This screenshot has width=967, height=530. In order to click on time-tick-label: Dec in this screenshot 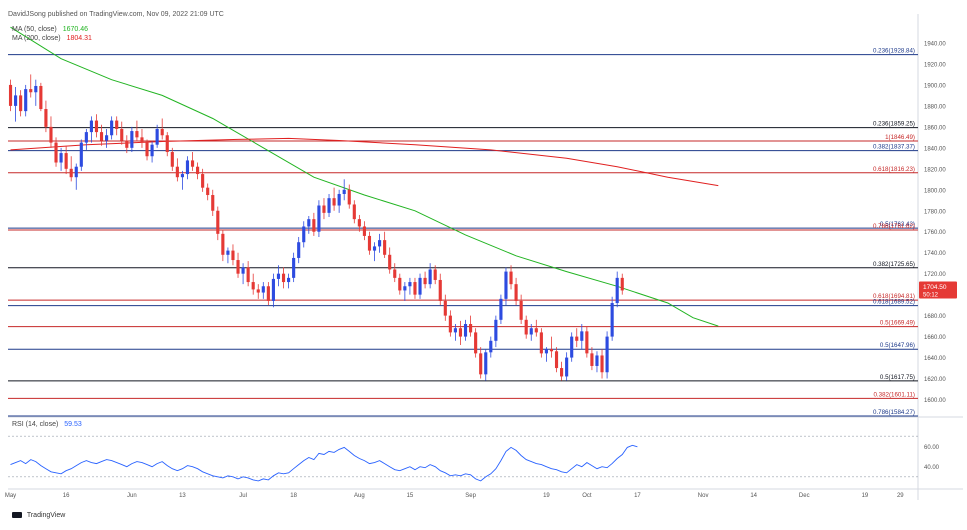, I will do `click(804, 496)`.